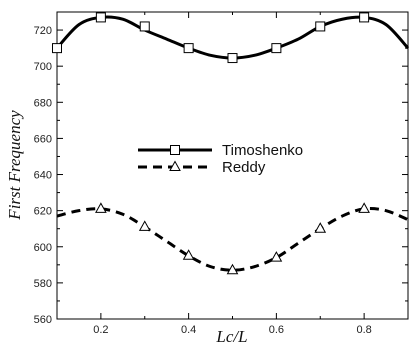 The image size is (412, 349). What do you see at coordinates (276, 330) in the screenshot?
I see `x-tick-label: 0.6` at bounding box center [276, 330].